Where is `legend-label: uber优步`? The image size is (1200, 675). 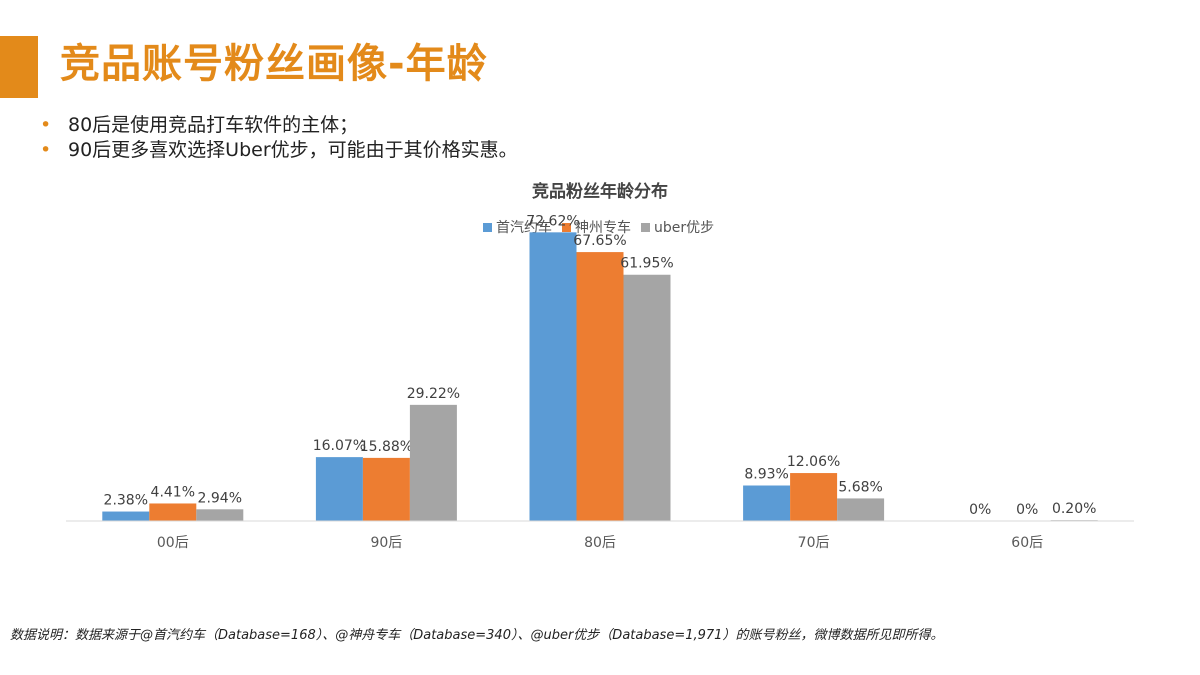
legend-label: uber优步 is located at coordinates (684, 228).